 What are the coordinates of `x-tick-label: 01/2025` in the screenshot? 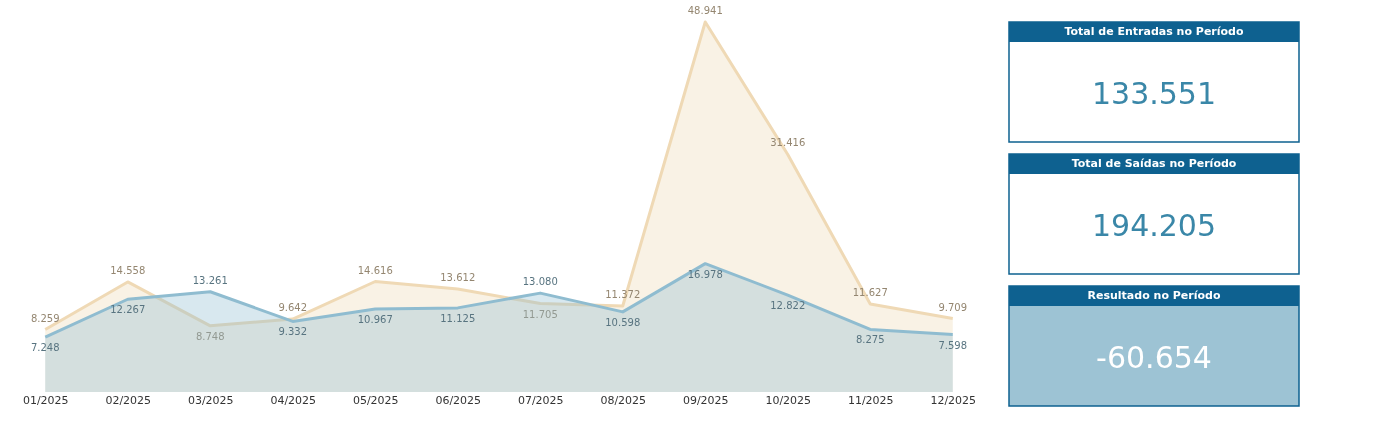 It's located at (45, 400).